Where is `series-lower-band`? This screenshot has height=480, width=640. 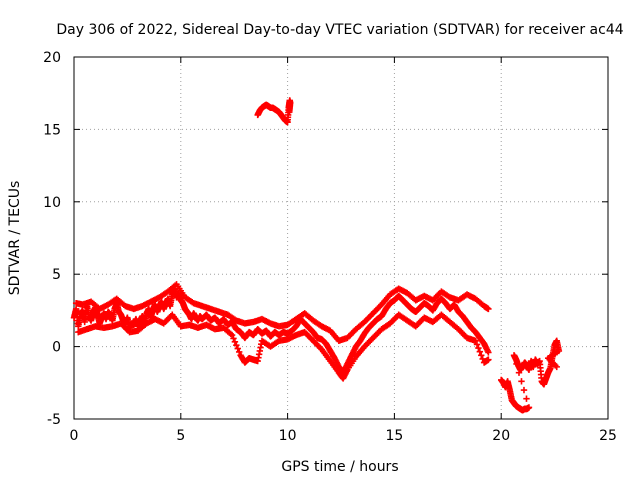
series-lower-band is located at coordinates (283, 346).